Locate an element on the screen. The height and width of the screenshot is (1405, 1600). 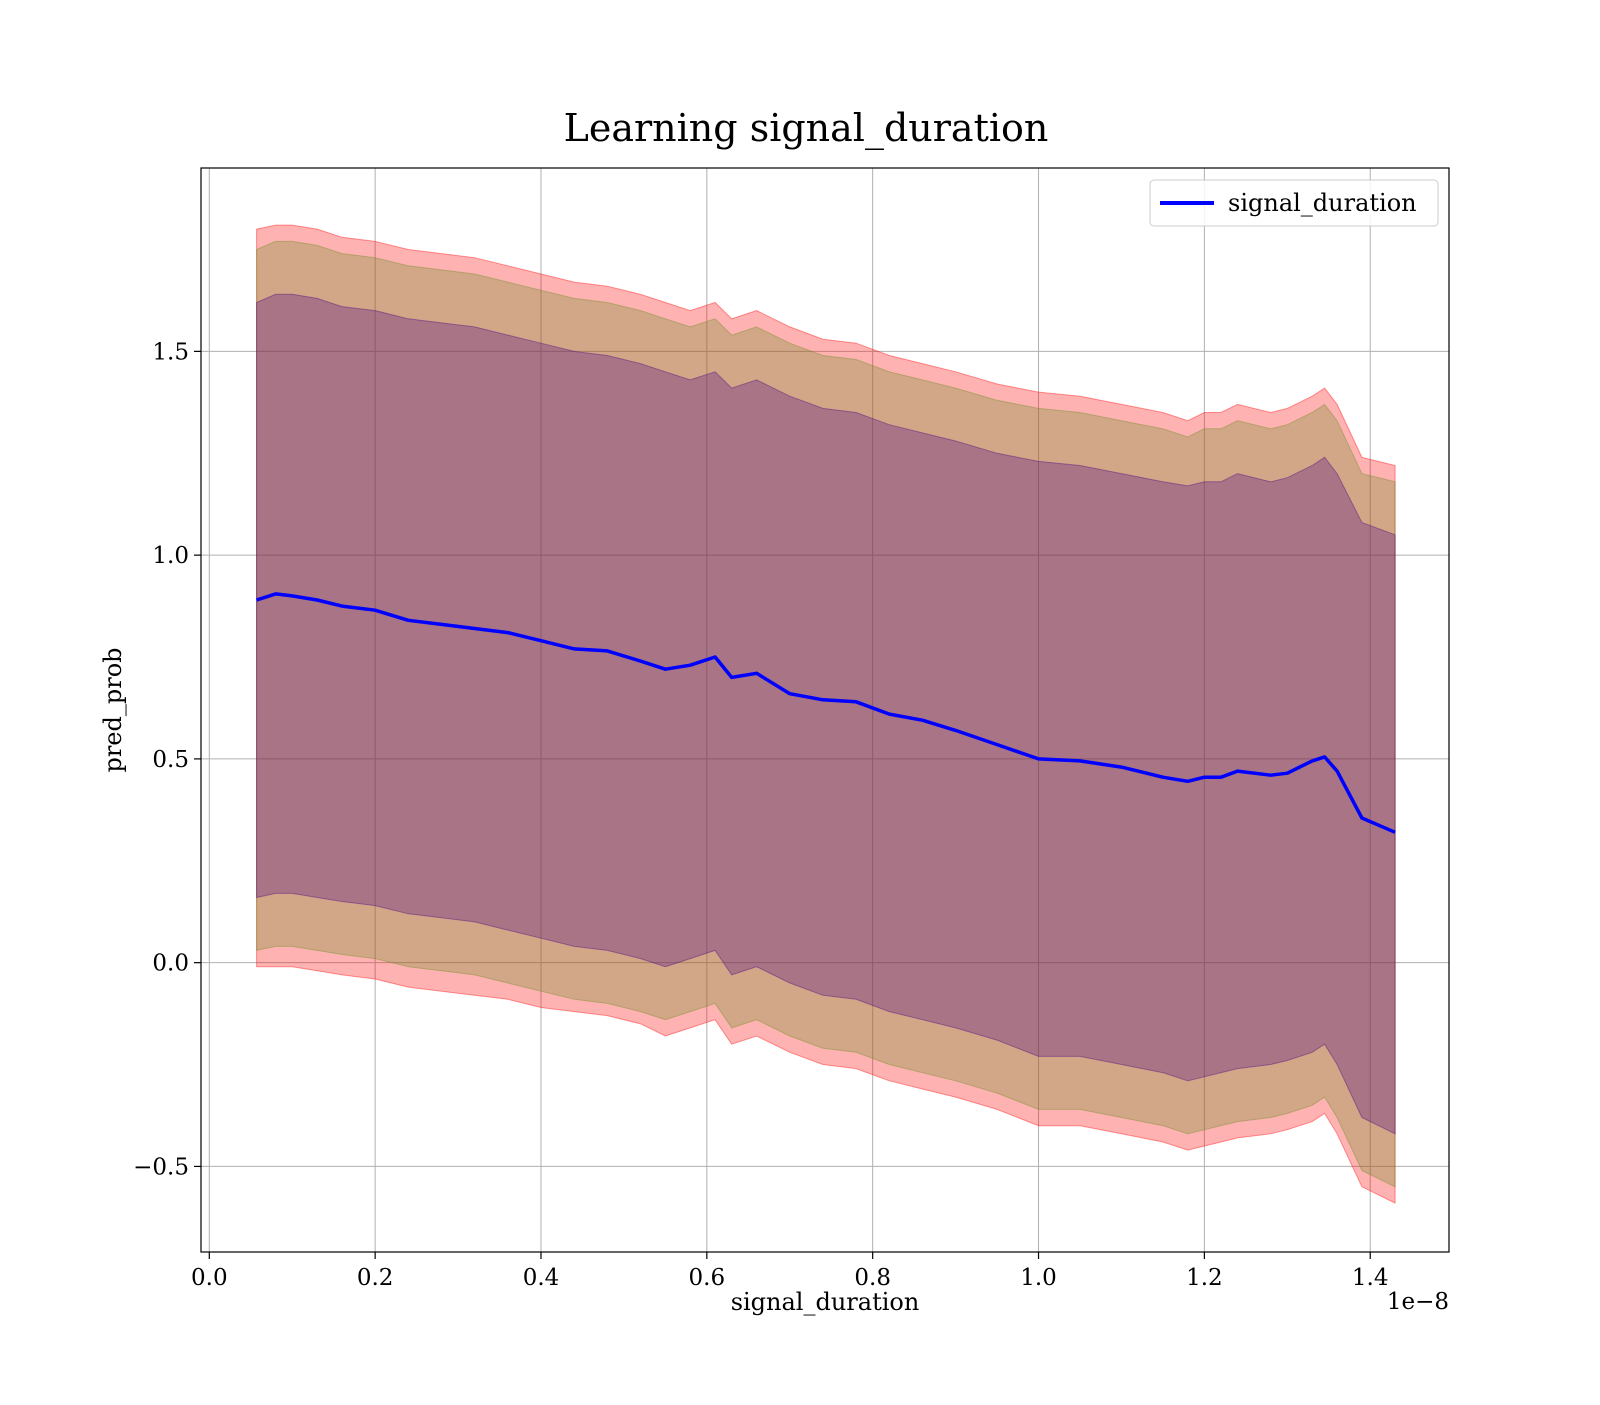
series-line-signal_duration is located at coordinates (826, 713).